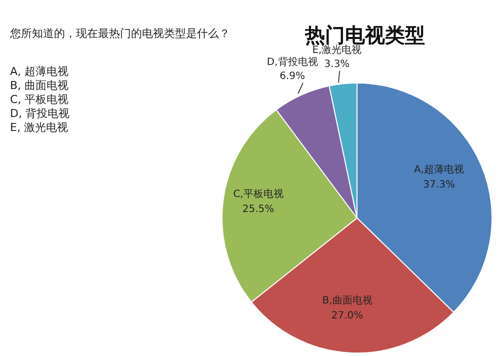  I want to click on slice-label: A,超薄电视, so click(439, 169).